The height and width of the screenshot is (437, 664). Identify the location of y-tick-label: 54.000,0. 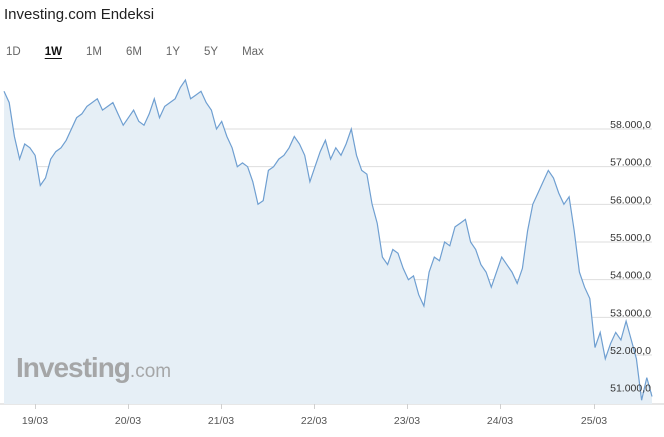
(630, 276).